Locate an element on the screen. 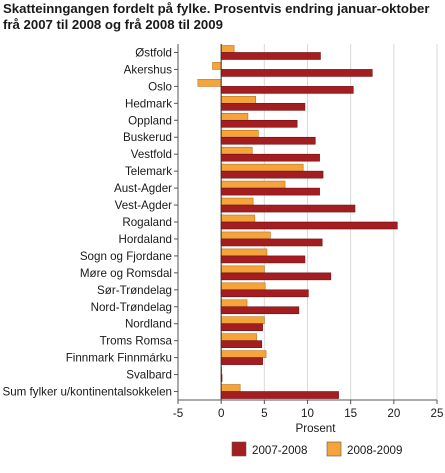  x-tick-label: 20 is located at coordinates (393, 413).